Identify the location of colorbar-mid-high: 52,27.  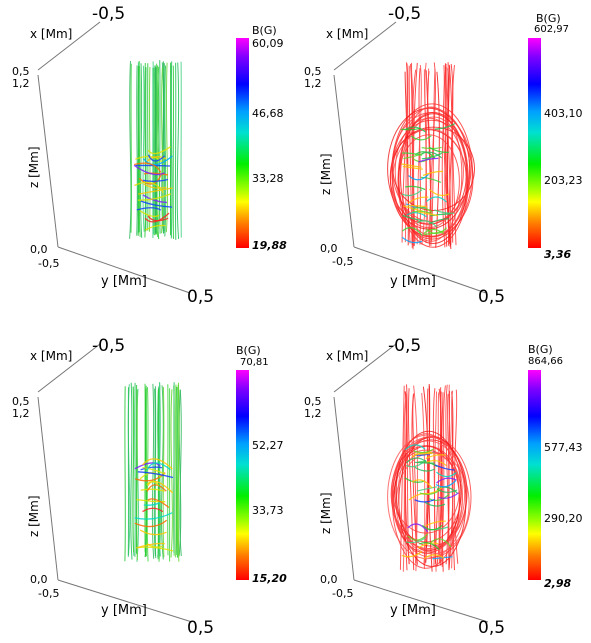
(268, 445).